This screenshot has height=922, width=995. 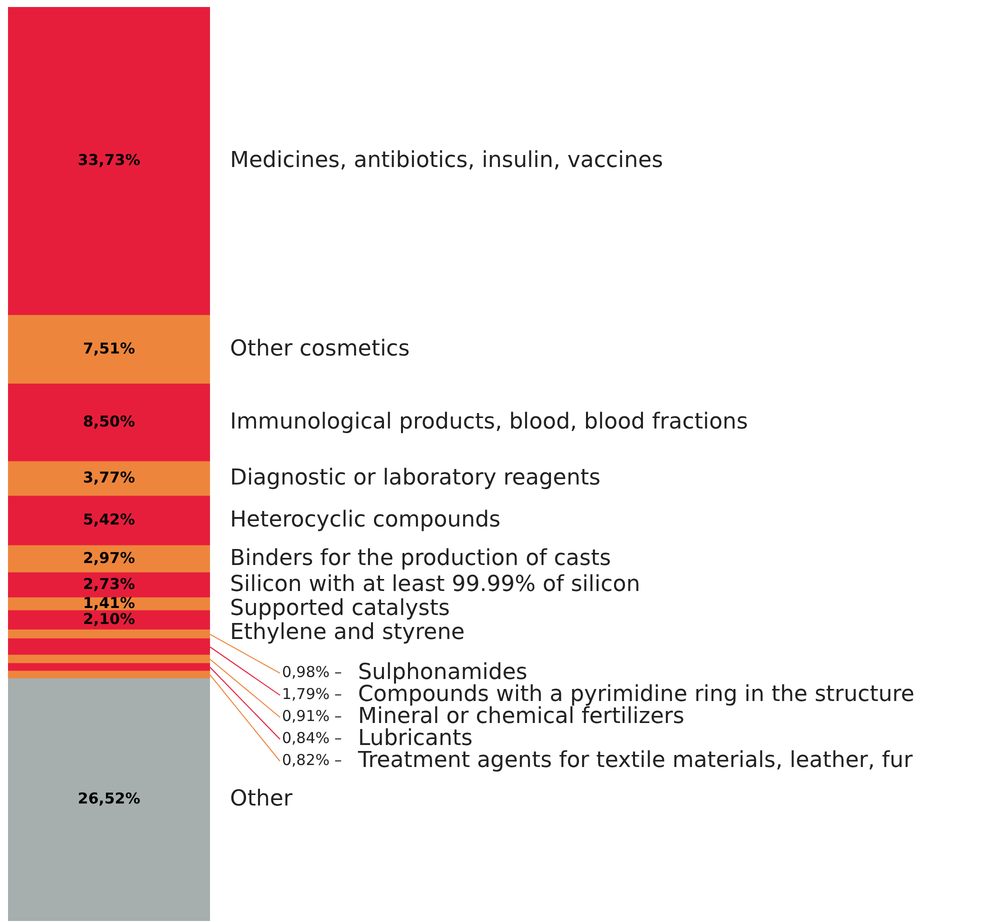 I want to click on data-label: 2,97%, so click(x=109, y=558).